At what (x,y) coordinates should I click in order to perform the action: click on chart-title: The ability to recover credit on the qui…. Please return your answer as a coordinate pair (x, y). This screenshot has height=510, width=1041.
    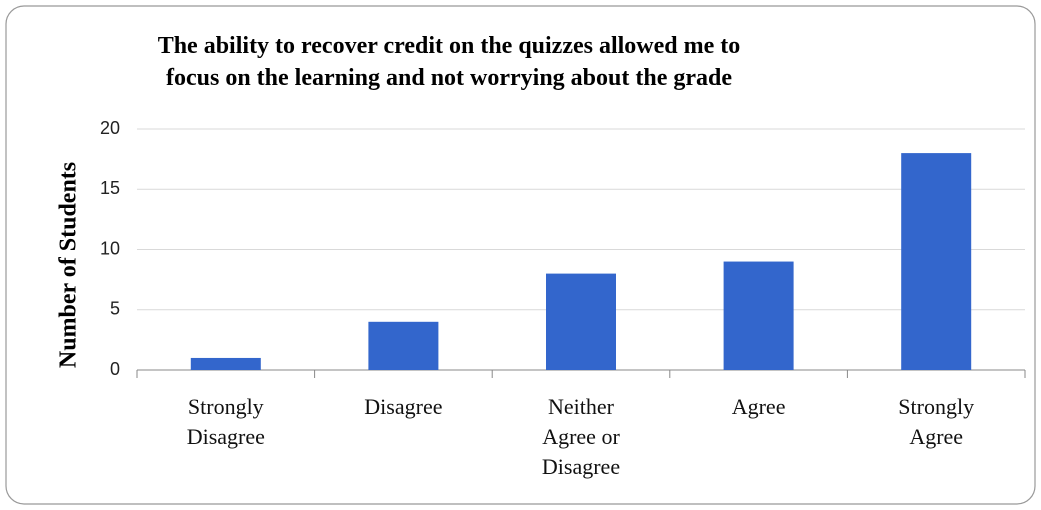
    Looking at the image, I should click on (449, 62).